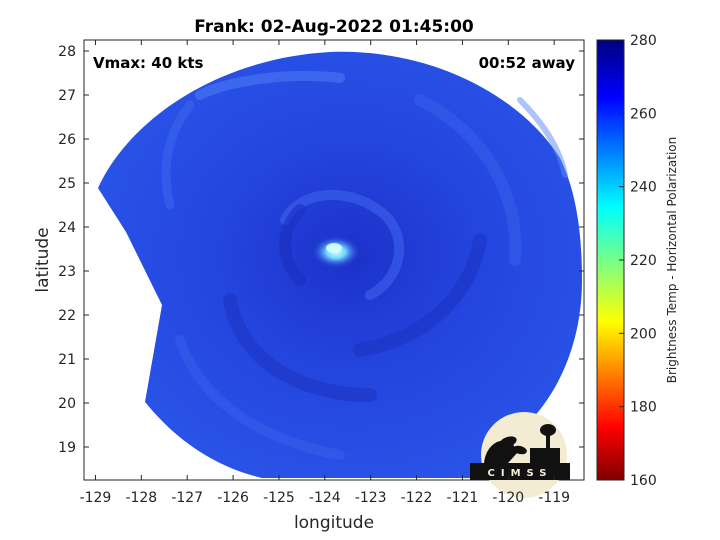 The width and height of the screenshot is (720, 540). I want to click on y-tick-label: 21, so click(67, 360).